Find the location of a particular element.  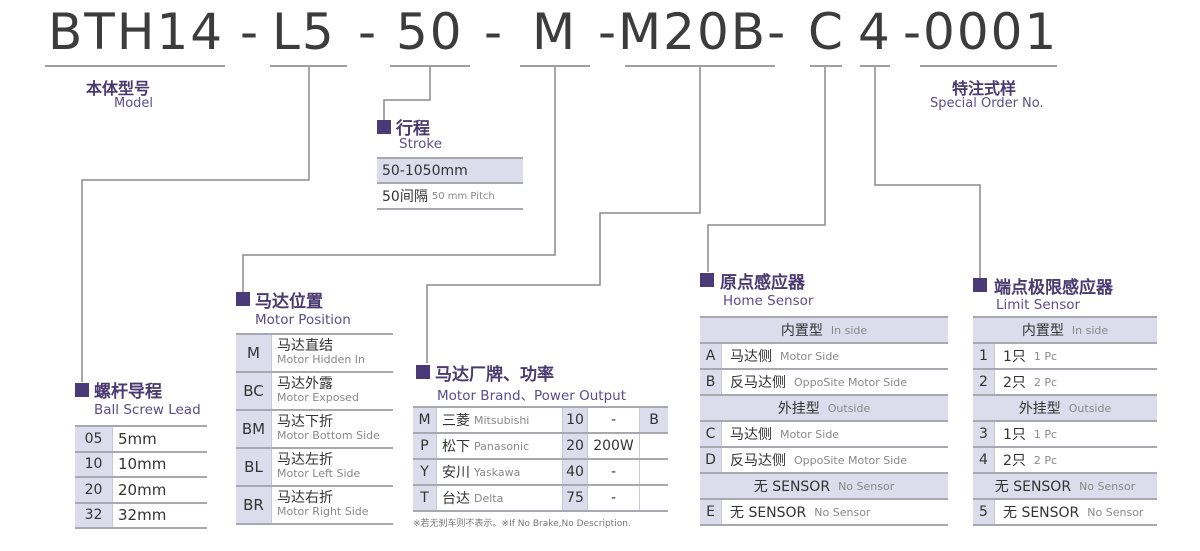

table-group-header: 内置型 In side is located at coordinates (1065, 331).